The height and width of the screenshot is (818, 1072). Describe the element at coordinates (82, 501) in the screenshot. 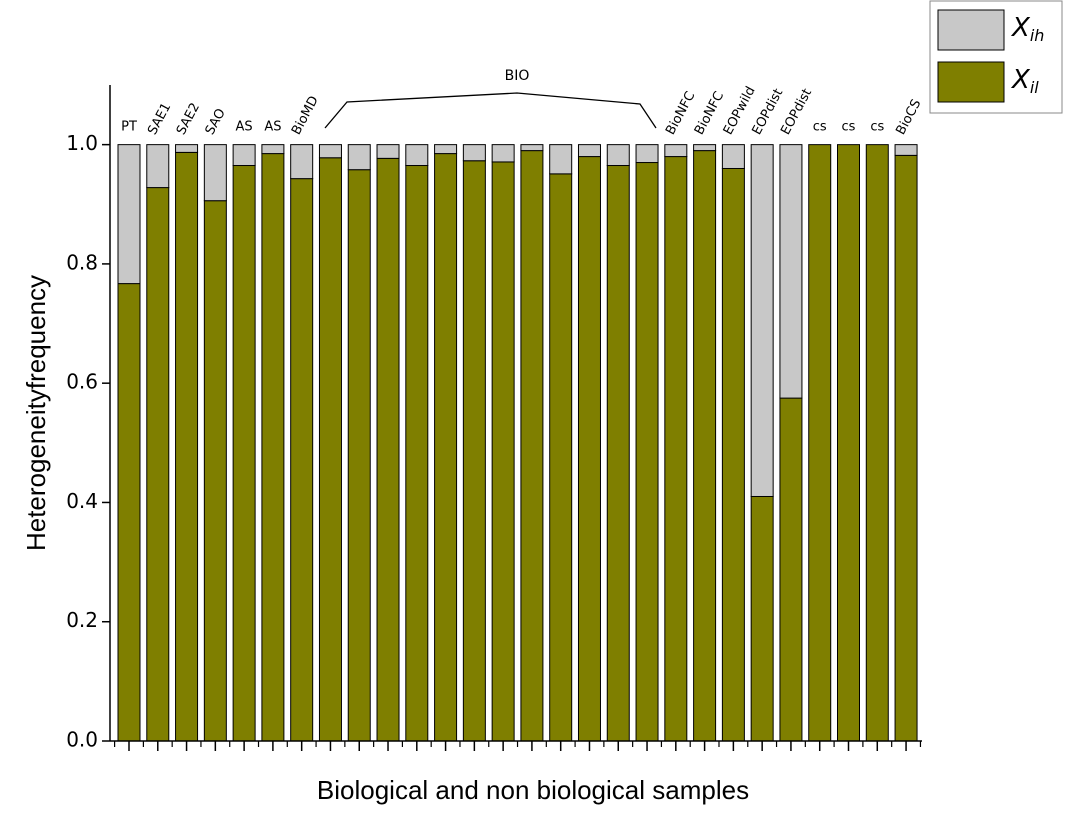

I see `y-tick-label: 0.4` at that location.